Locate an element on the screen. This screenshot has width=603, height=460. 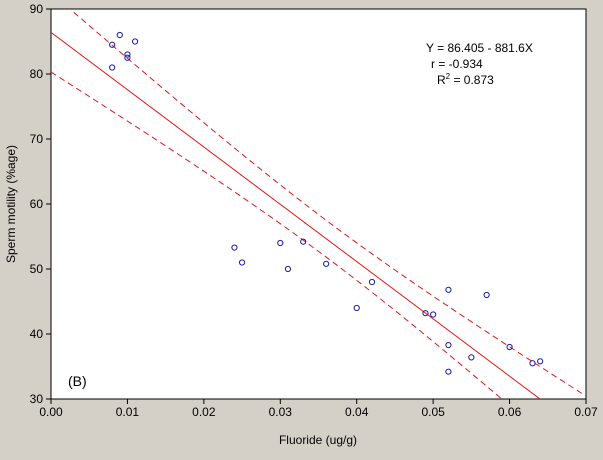
x-axis-ticks: 0.00 0.01 0.02 0.03 0.04 0.05 0.06 0.07 is located at coordinates (318, 409).